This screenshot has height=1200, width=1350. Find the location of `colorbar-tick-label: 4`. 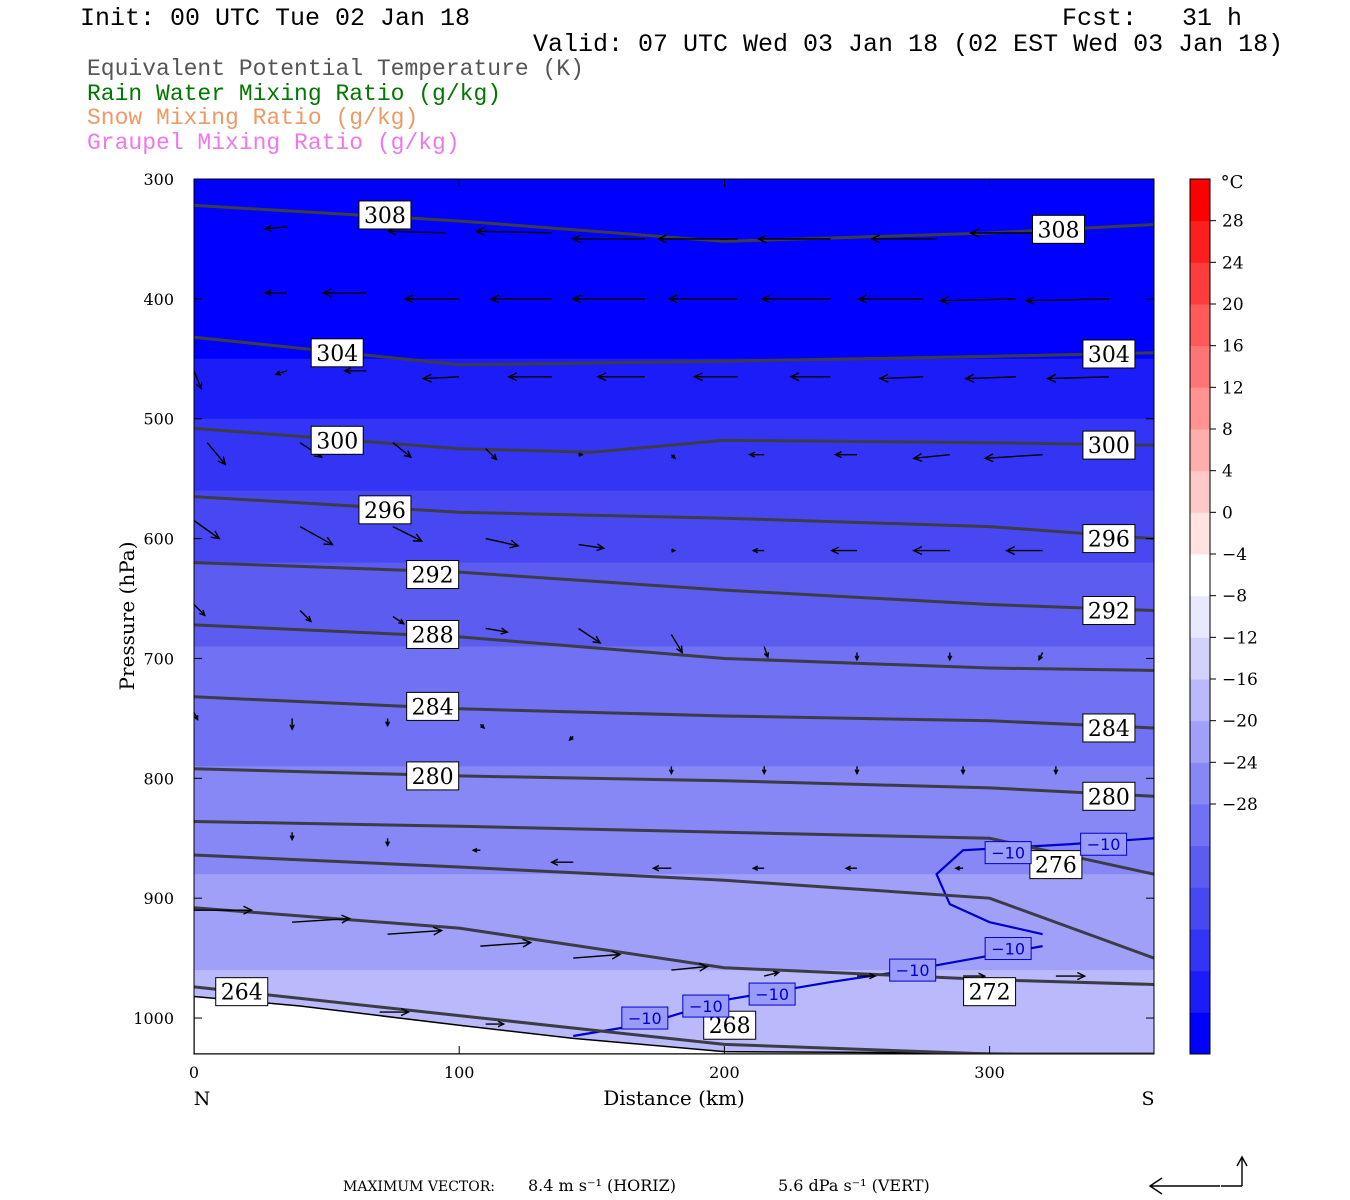

colorbar-tick-label: 4 is located at coordinates (1227, 472).